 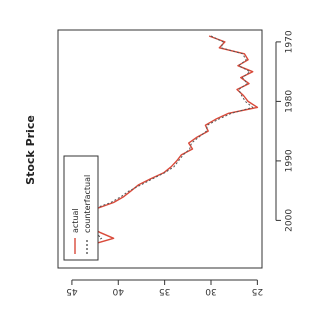 What do you see at coordinates (81, 208) in the screenshot?
I see `legend-box` at bounding box center [81, 208].